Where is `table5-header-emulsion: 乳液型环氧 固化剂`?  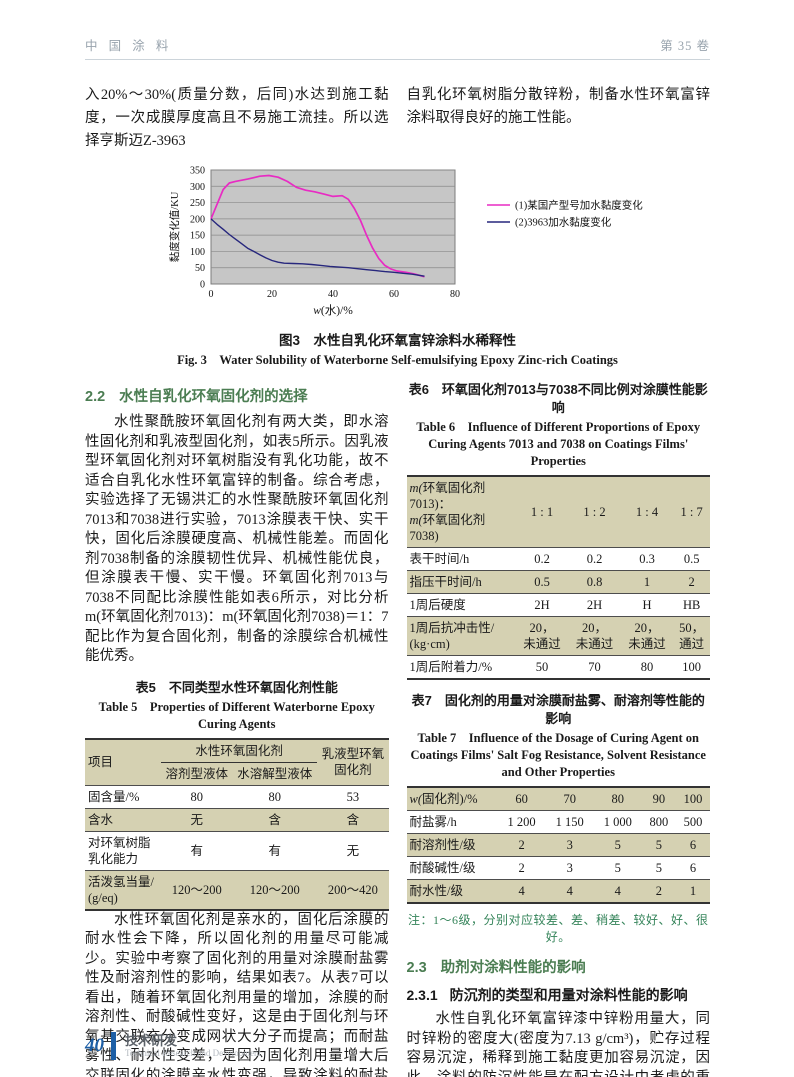
table5-header-emulsion: 乳液型环氧 固化剂 is located at coordinates (353, 762).